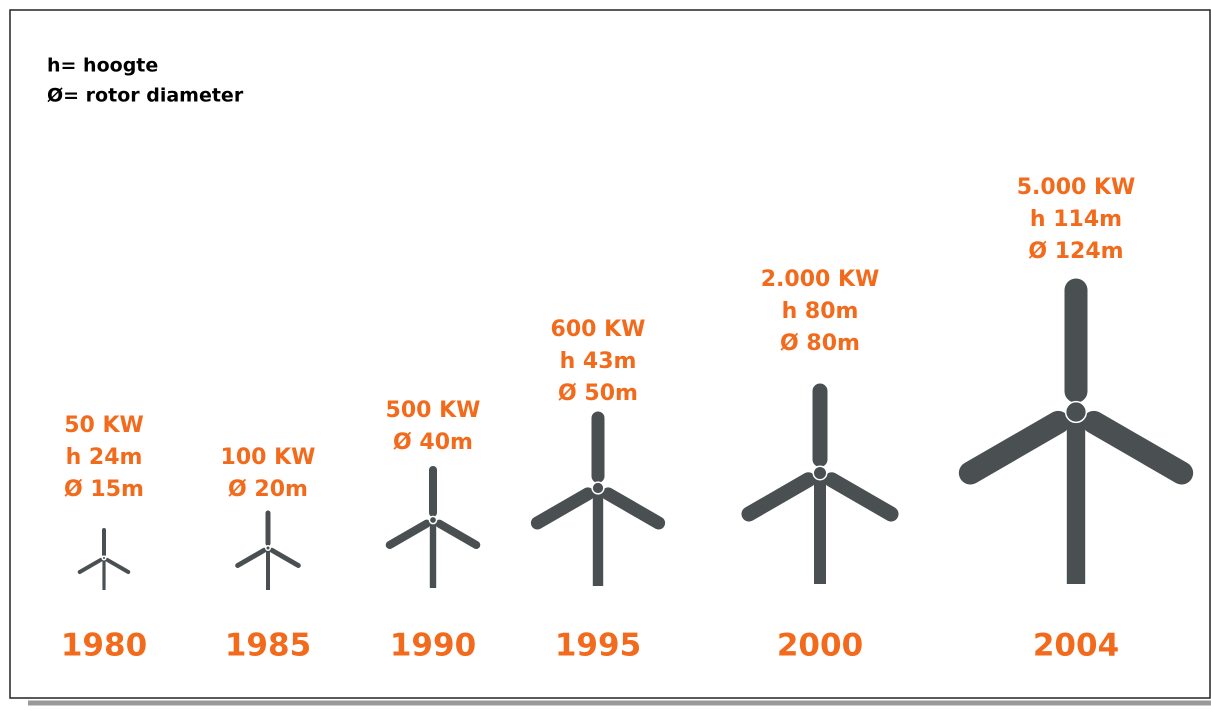 The image size is (1211, 710). I want to click on turbine-spec: Ø 15m, so click(104, 489).